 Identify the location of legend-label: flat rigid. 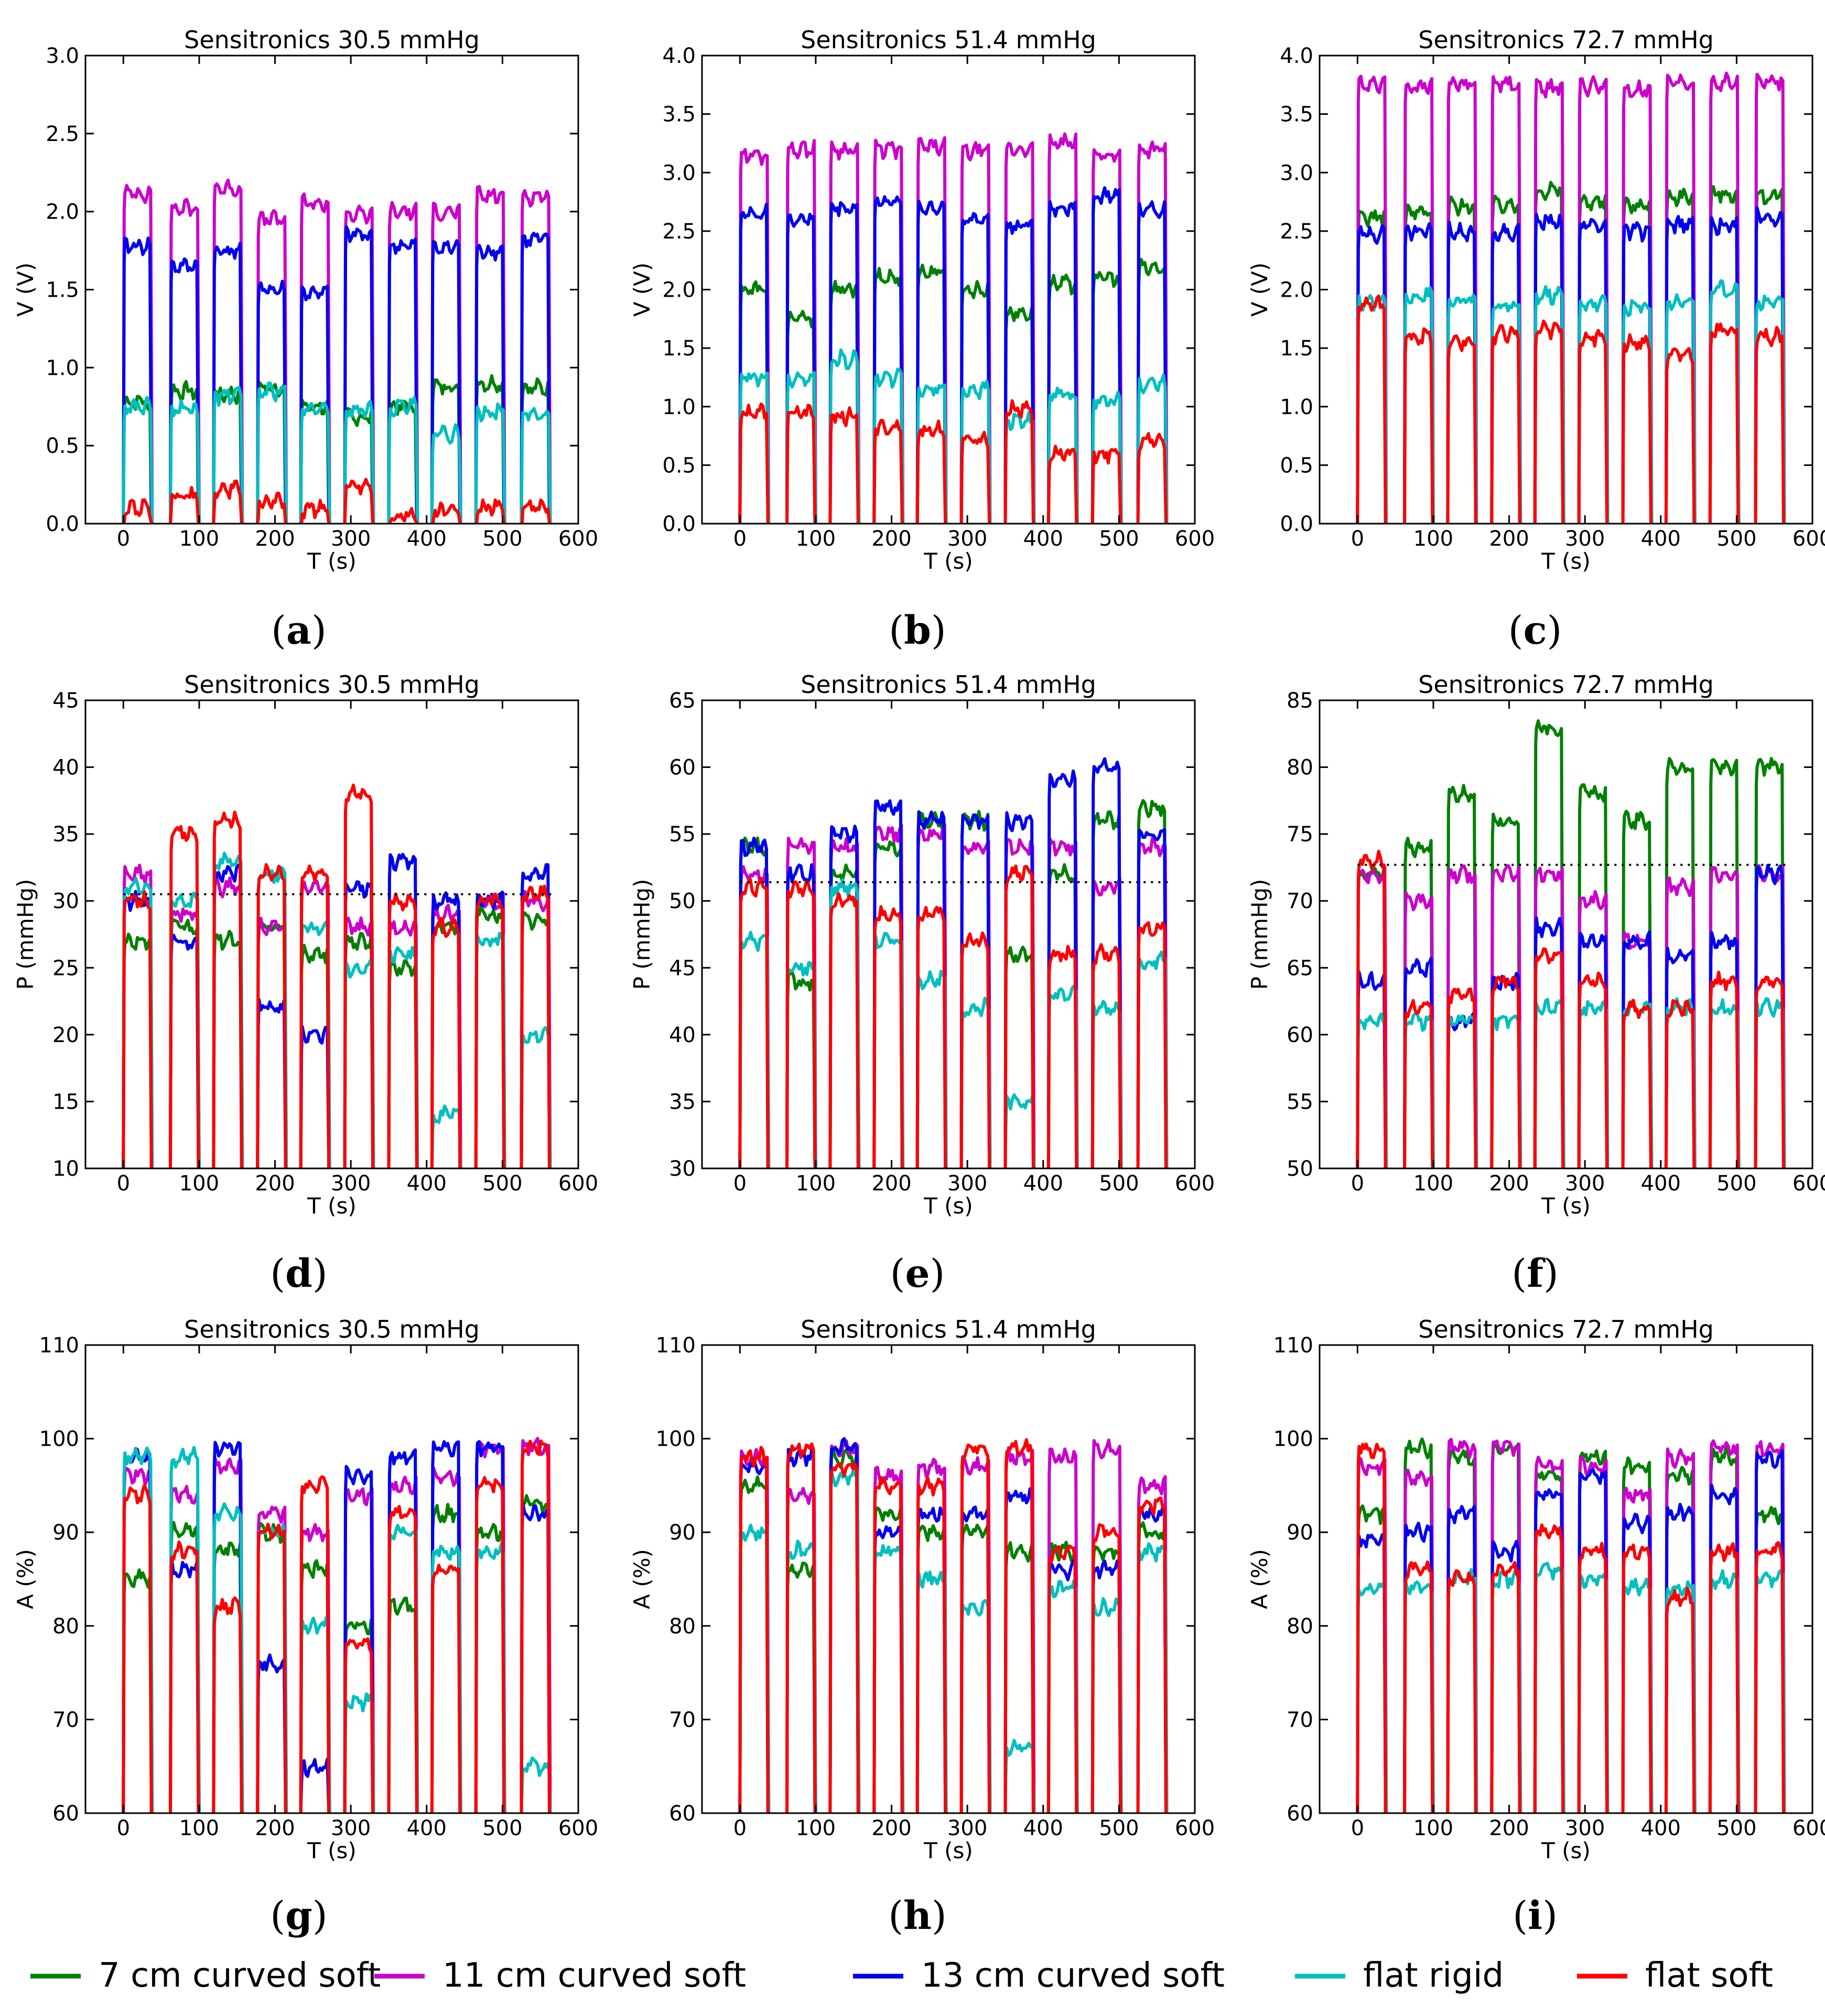
(1434, 1976).